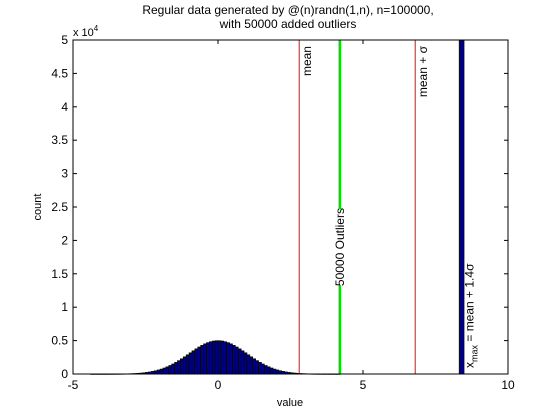 Image resolution: width=560 pixels, height=420 pixels. What do you see at coordinates (64, 107) in the screenshot?
I see `y-tick-label: 4` at bounding box center [64, 107].